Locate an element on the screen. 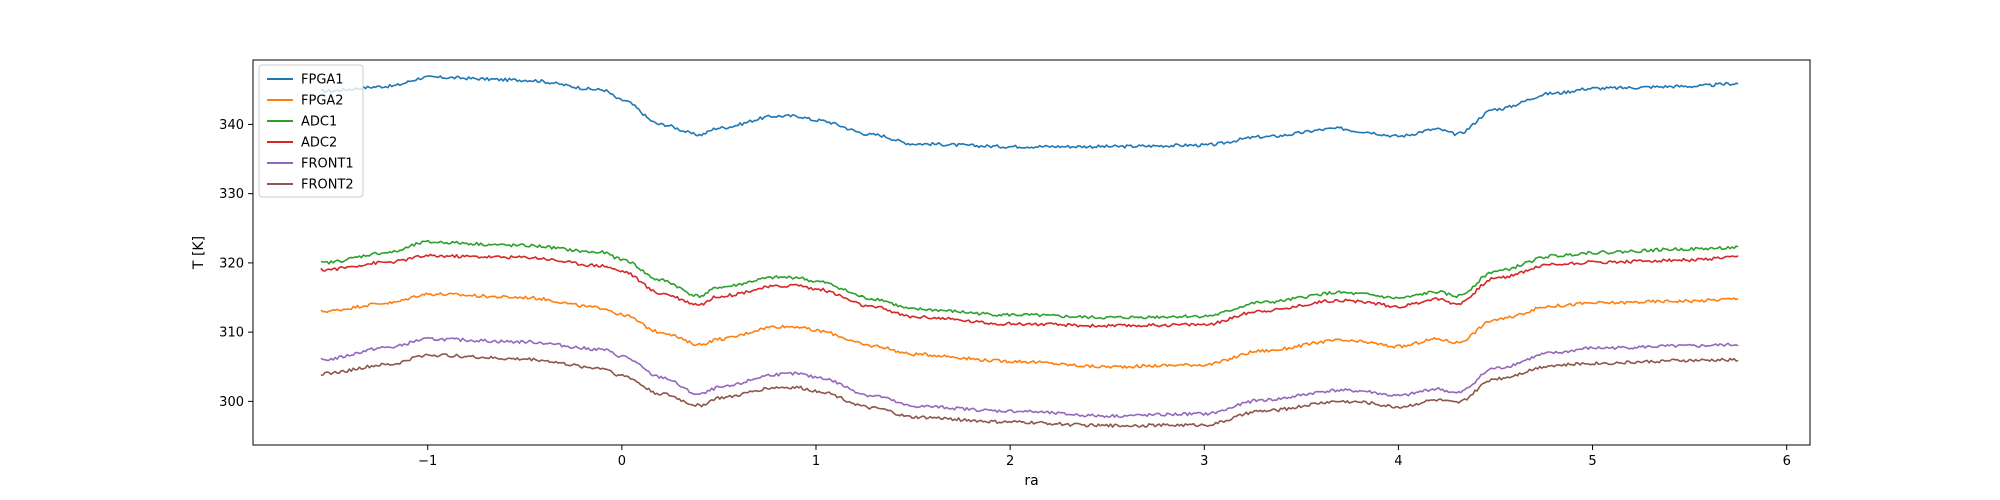  series-line-adc1 is located at coordinates (1029, 279).